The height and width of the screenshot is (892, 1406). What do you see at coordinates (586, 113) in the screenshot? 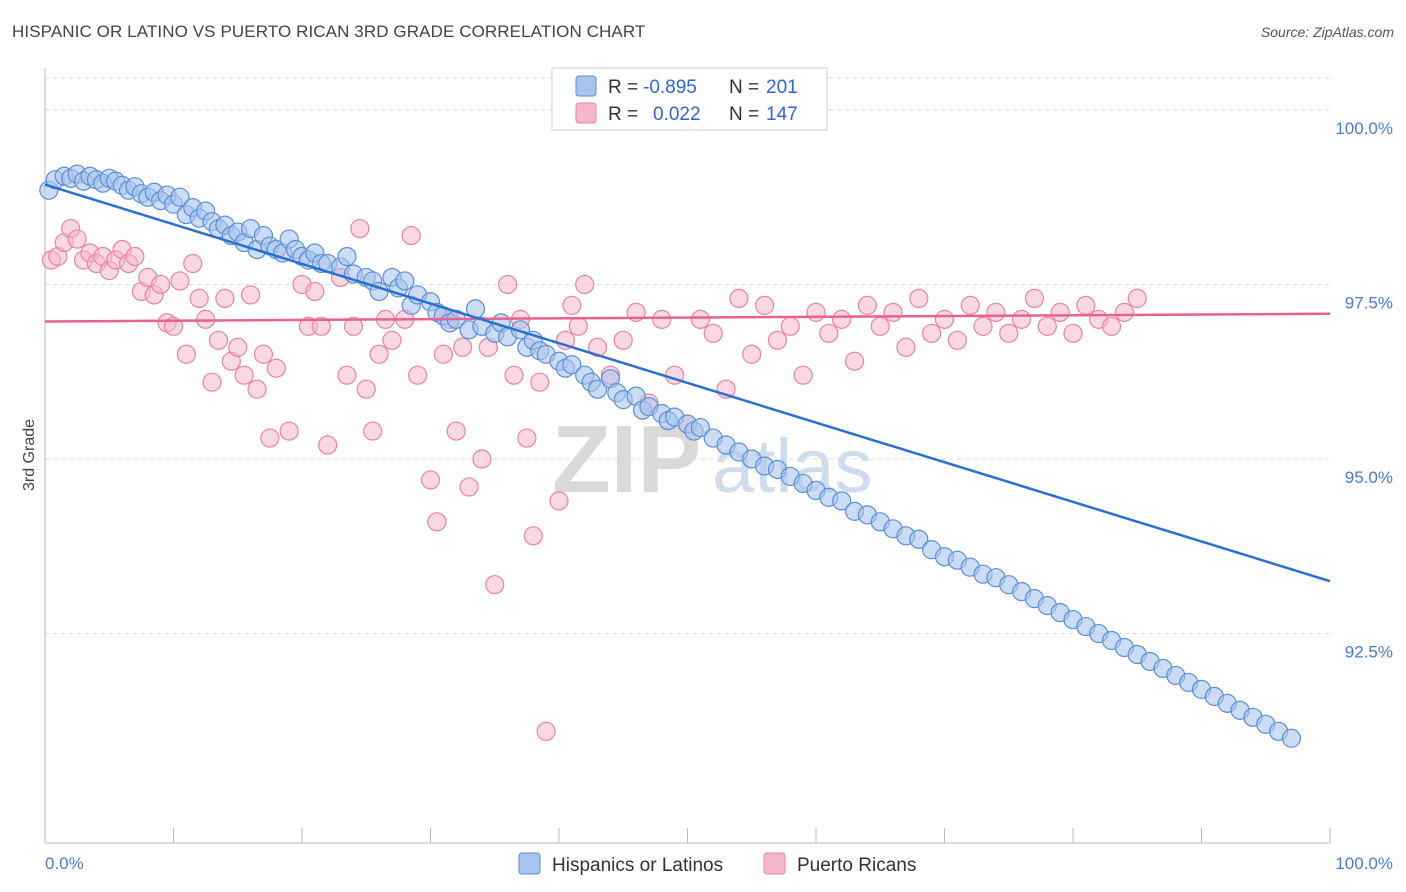
I see `legend-swatch-pink` at bounding box center [586, 113].